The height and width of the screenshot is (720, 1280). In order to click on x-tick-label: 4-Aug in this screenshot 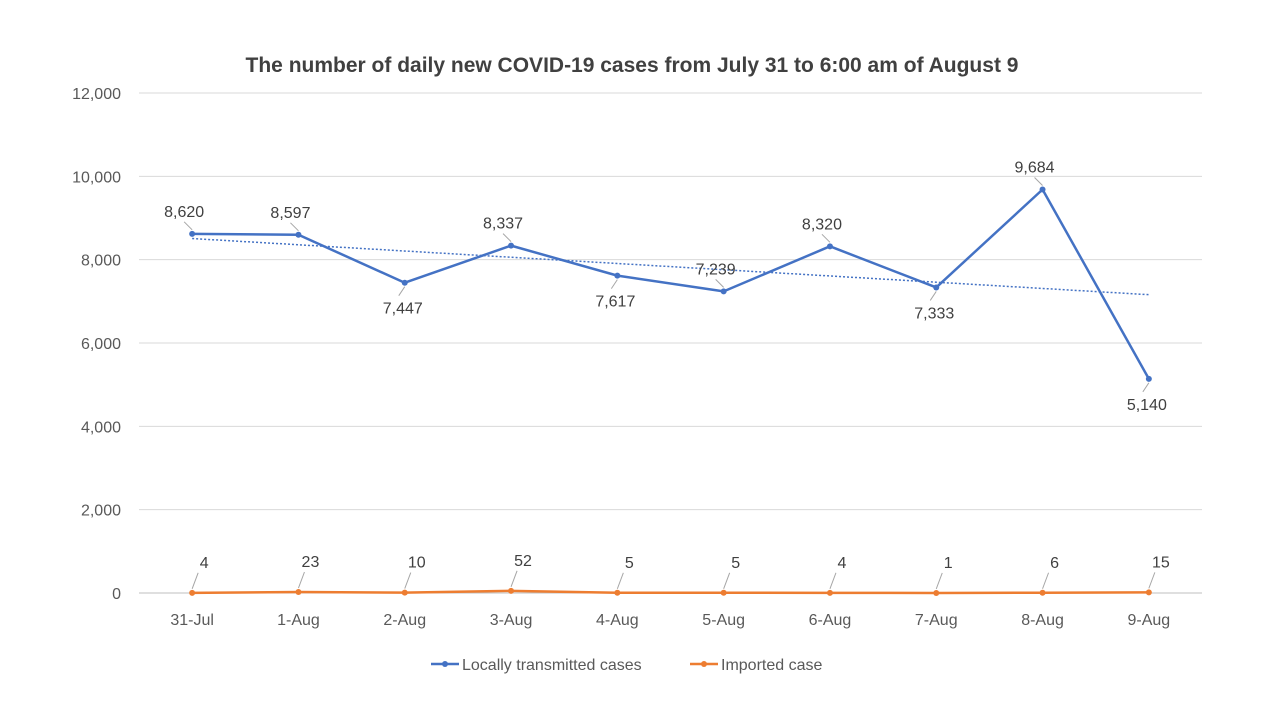, I will do `click(617, 620)`.